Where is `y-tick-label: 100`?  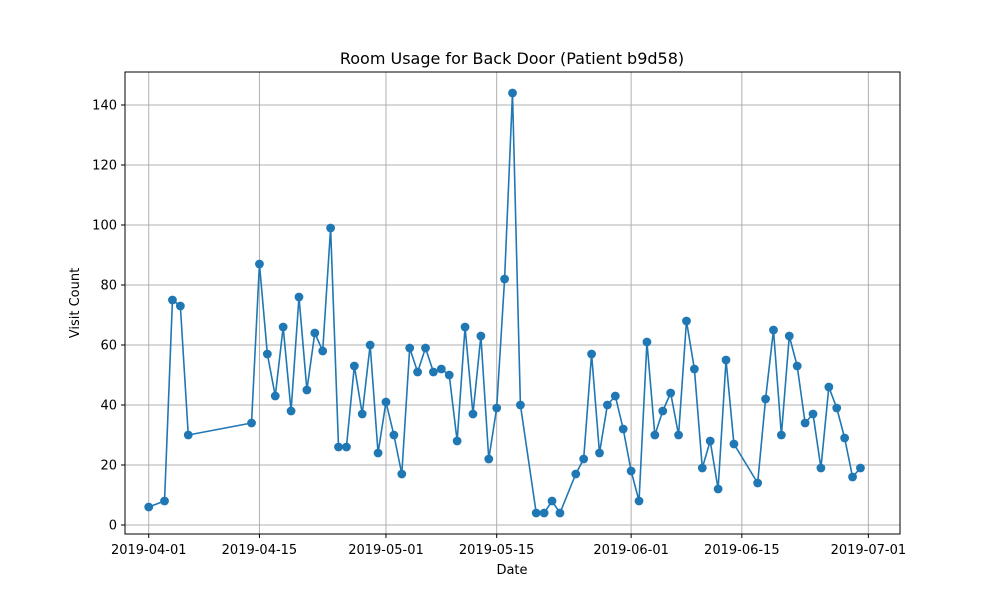
y-tick-label: 100 is located at coordinates (104, 226).